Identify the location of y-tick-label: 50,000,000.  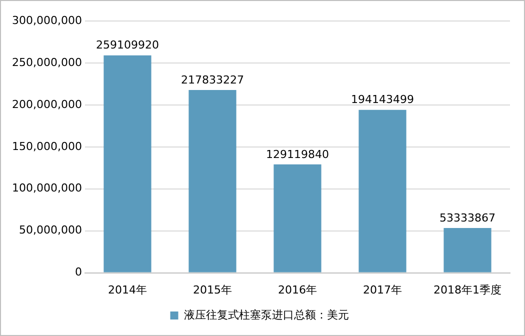
(50, 230).